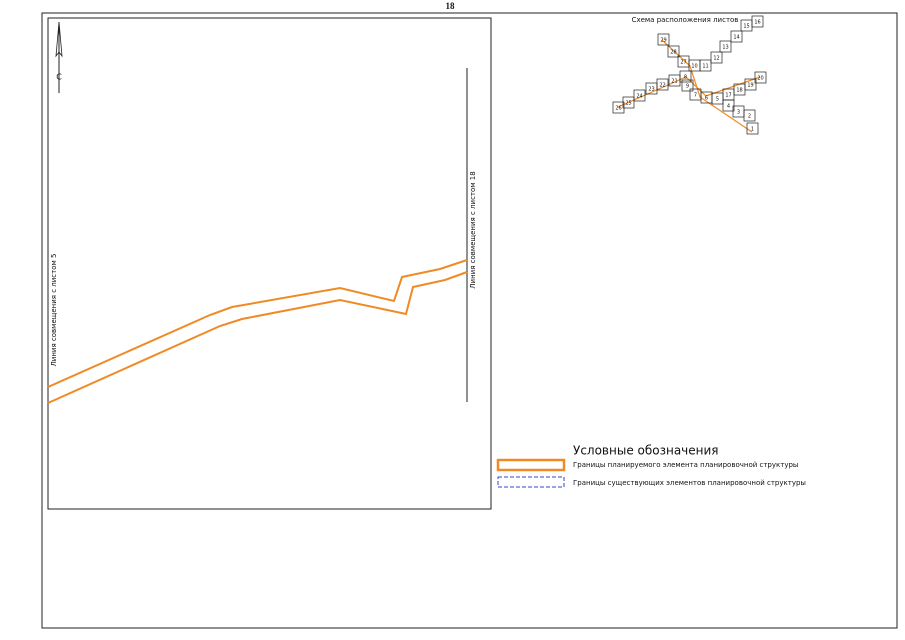 The height and width of the screenshot is (640, 905). What do you see at coordinates (706, 99) in the screenshot?
I see `sheet-number: 6` at bounding box center [706, 99].